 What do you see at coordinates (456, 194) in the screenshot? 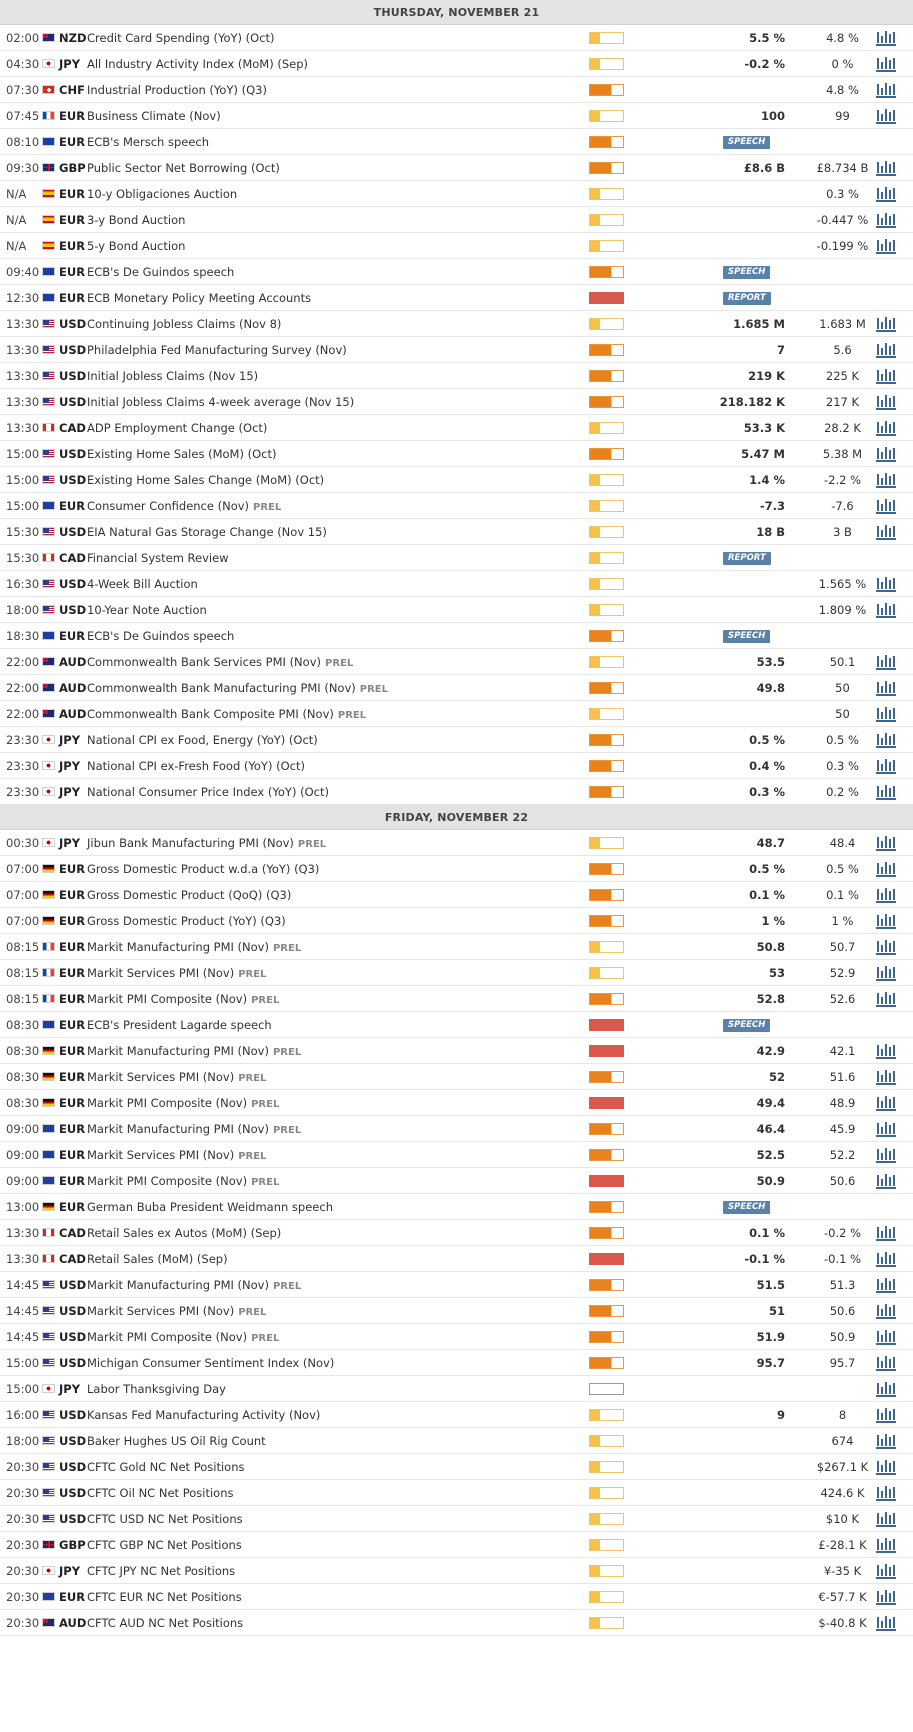
I see `event-row: N/A EUR 10-y Obligaciones Auction 0.3 %` at bounding box center [456, 194].